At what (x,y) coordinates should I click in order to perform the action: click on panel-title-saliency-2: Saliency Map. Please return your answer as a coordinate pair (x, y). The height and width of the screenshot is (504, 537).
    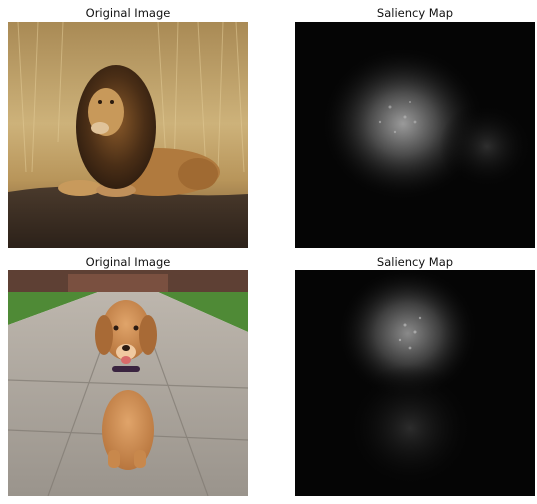
    Looking at the image, I should click on (415, 262).